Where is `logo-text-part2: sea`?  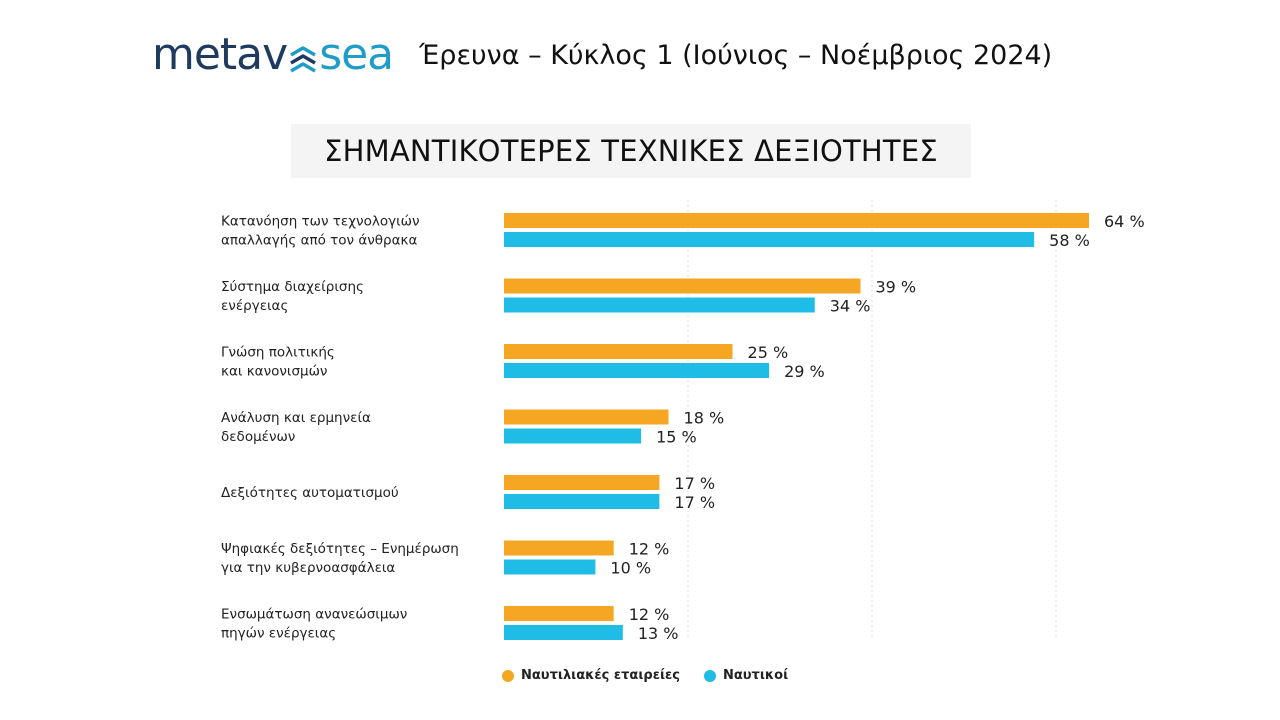 logo-text-part2: sea is located at coordinates (356, 54).